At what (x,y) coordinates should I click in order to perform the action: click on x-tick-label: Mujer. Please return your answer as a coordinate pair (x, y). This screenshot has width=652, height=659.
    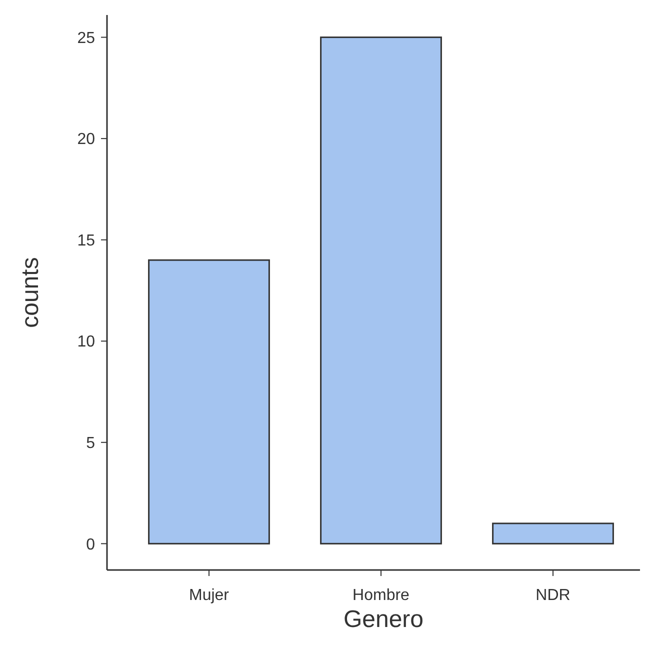
    Looking at the image, I should click on (209, 595).